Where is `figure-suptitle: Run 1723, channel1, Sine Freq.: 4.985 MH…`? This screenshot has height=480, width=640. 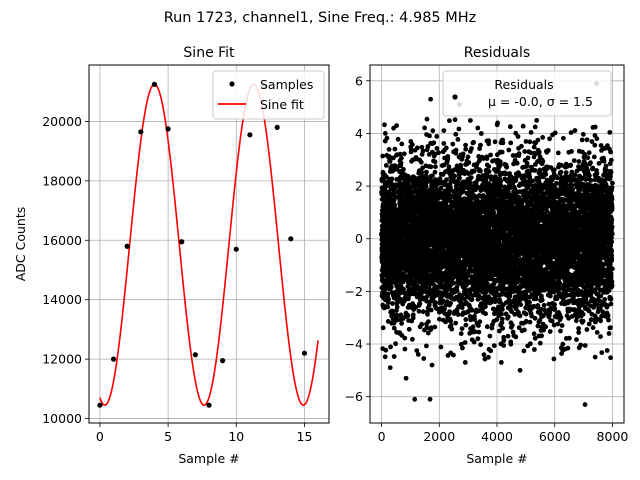 figure-suptitle: Run 1723, channel1, Sine Freq.: 4.985 MH… is located at coordinates (320, 18).